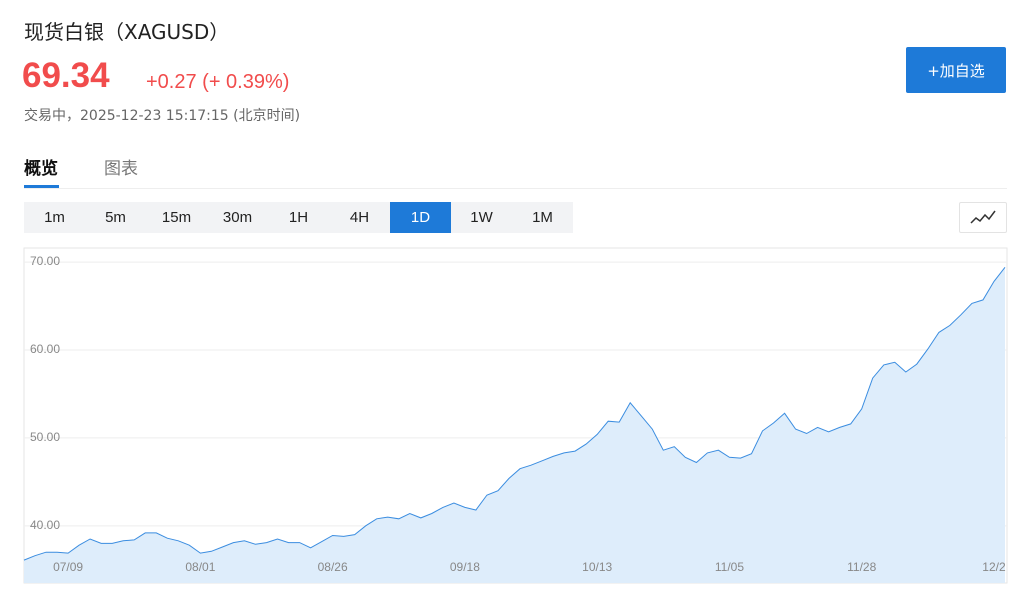 The image size is (1024, 597). I want to click on interval-button: 1D, so click(420, 217).